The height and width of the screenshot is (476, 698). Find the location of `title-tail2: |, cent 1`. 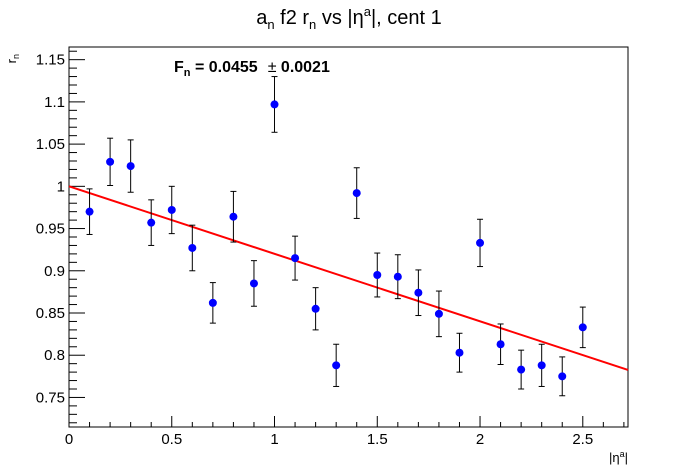

title-tail2: |, cent 1 is located at coordinates (406, 18).